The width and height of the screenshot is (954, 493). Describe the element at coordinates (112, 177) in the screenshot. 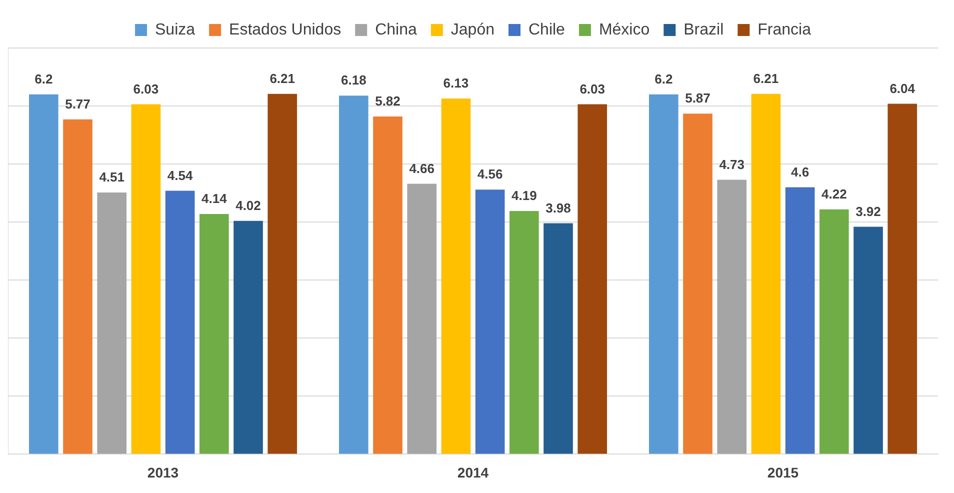

I see `data-label: 4.51` at that location.